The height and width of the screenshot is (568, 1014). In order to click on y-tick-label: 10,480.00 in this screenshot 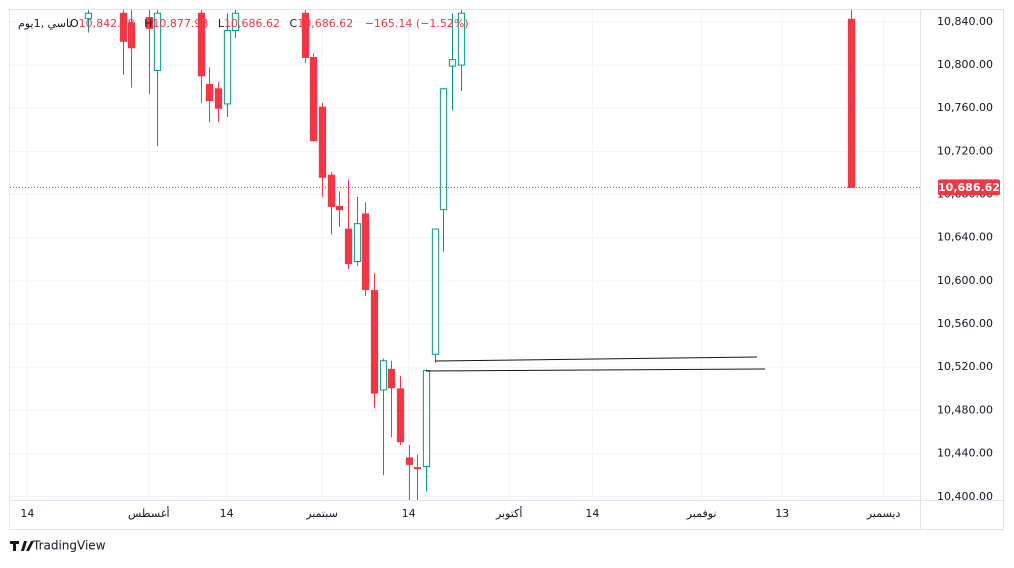, I will do `click(965, 409)`.